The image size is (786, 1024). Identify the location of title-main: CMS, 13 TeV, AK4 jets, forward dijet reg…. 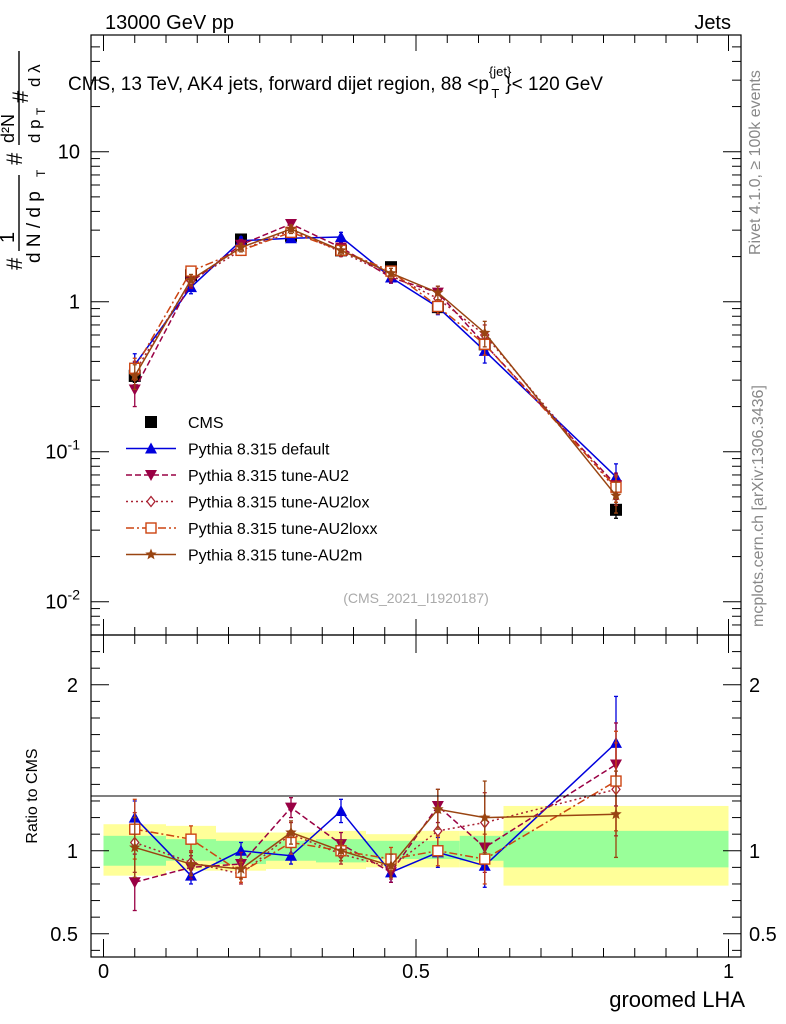
(278, 84).